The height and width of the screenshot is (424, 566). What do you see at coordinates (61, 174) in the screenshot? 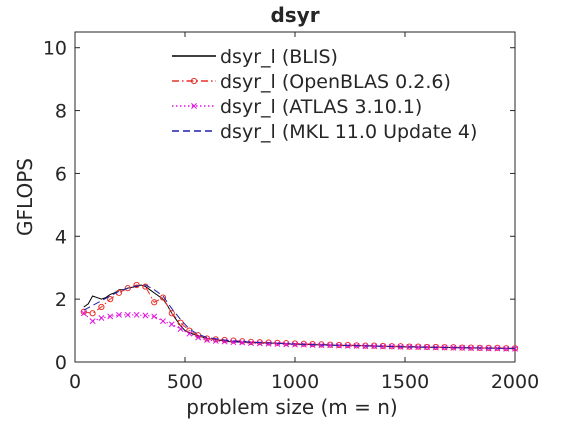
I see `y-tick-label: 6` at bounding box center [61, 174].